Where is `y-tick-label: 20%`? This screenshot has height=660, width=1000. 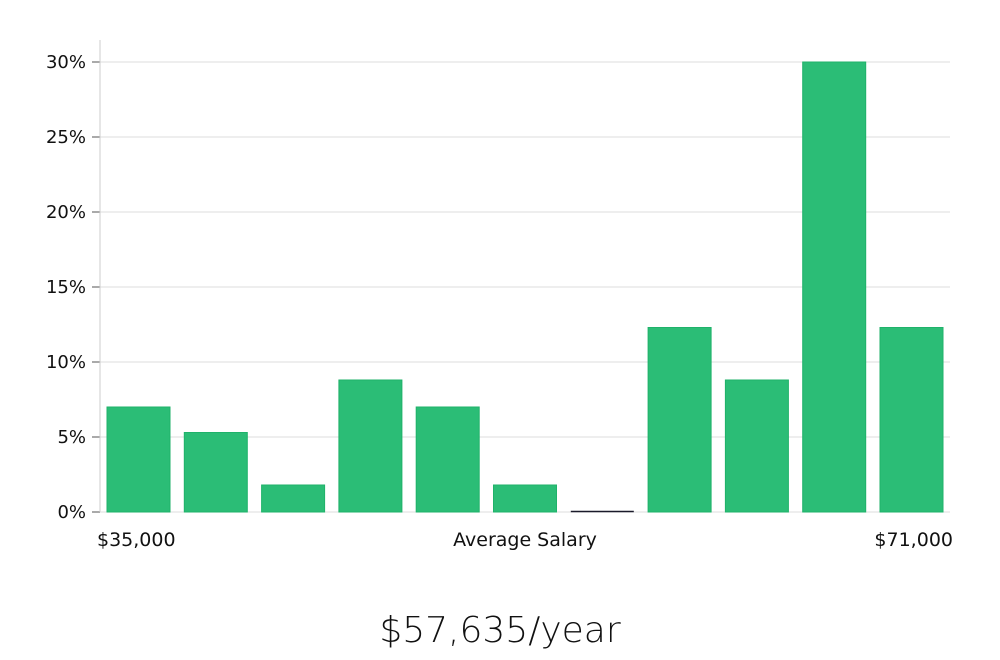 y-tick-label: 20% is located at coordinates (66, 212).